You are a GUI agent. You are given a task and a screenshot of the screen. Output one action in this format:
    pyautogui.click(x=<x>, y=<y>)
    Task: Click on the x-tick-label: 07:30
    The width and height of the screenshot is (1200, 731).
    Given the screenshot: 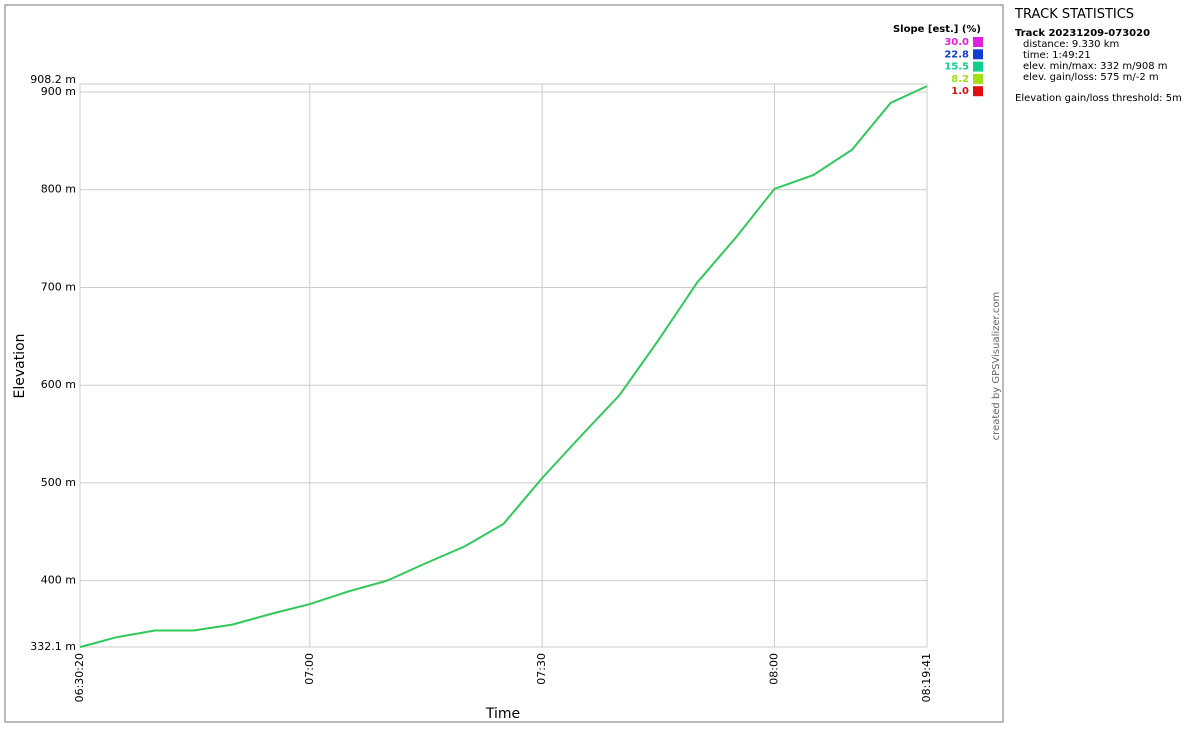 What is the action you would take?
    pyautogui.click(x=541, y=669)
    